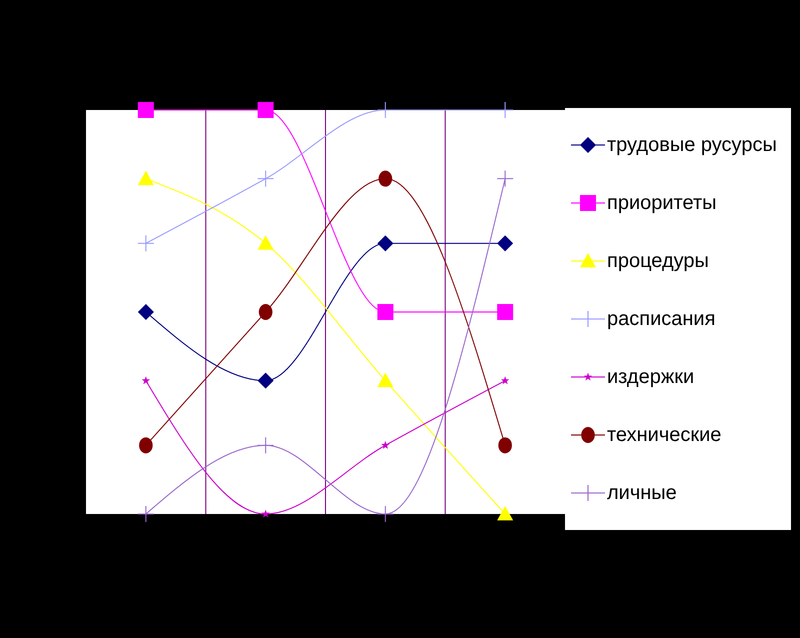 The height and width of the screenshot is (638, 800). I want to click on legend-label: личные, so click(642, 493).